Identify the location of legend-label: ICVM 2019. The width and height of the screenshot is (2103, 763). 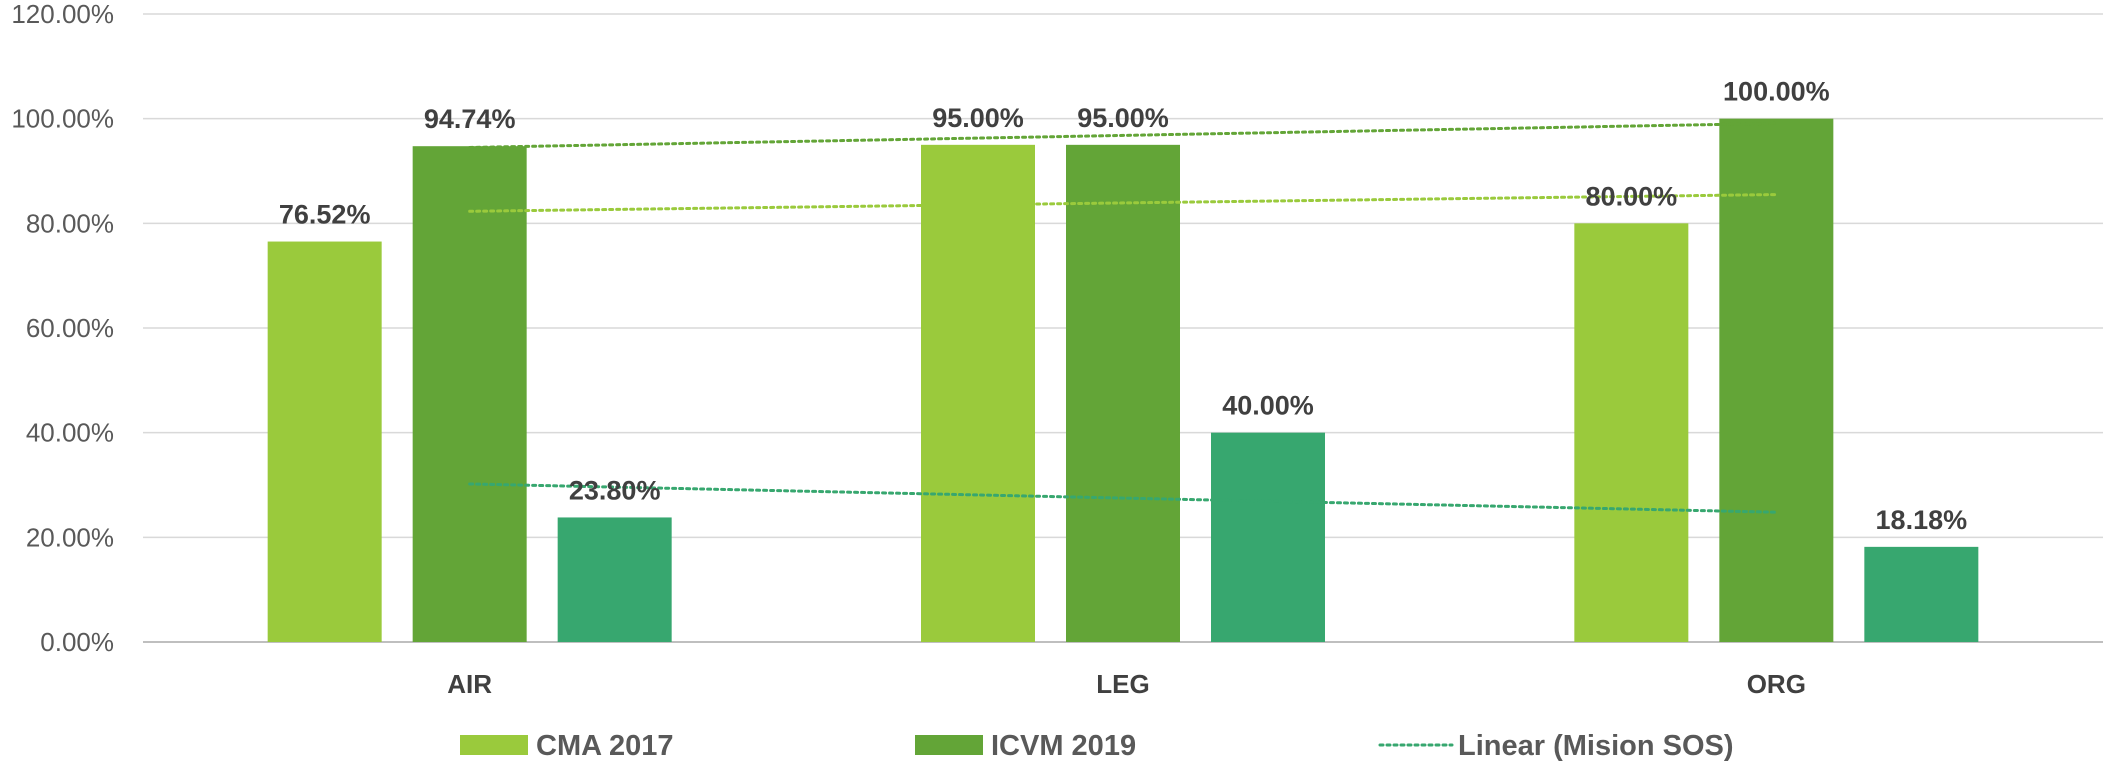
(1063, 746).